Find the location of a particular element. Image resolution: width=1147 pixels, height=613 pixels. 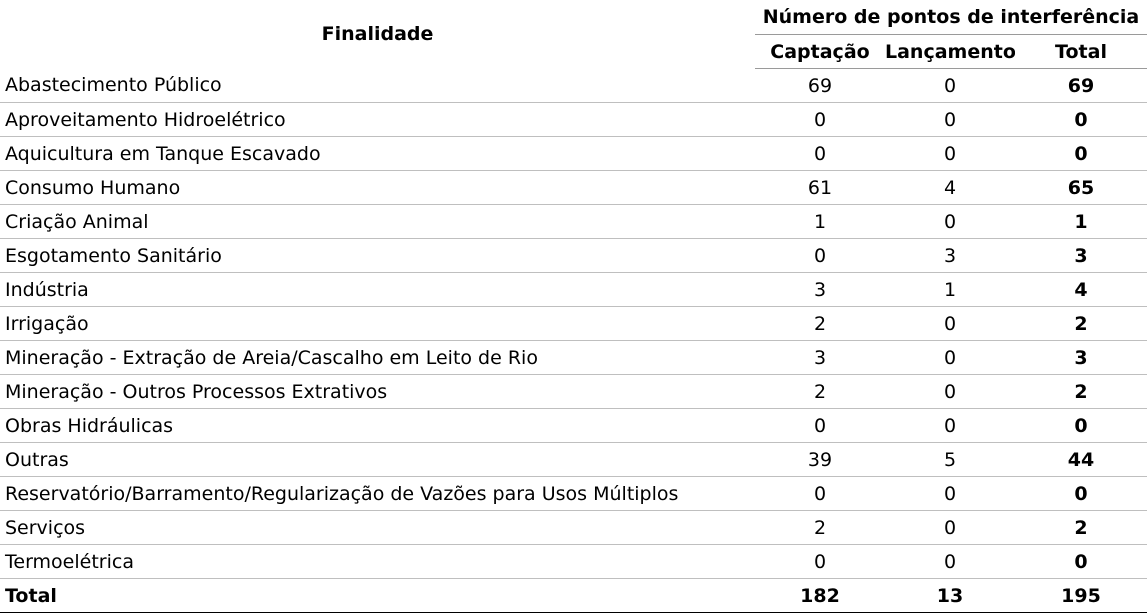

column-header-finalidade: Finalidade is located at coordinates (377, 34).